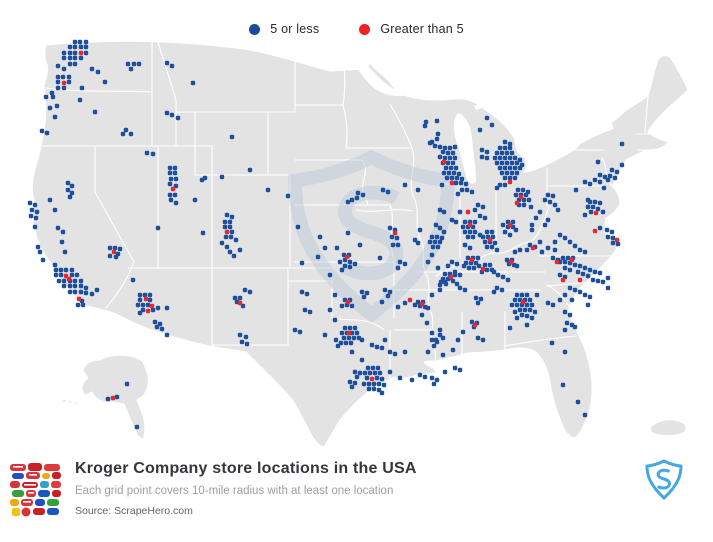 The height and width of the screenshot is (542, 713). Describe the element at coordinates (35, 490) in the screenshot. I see `kroger-brands-collage` at that location.